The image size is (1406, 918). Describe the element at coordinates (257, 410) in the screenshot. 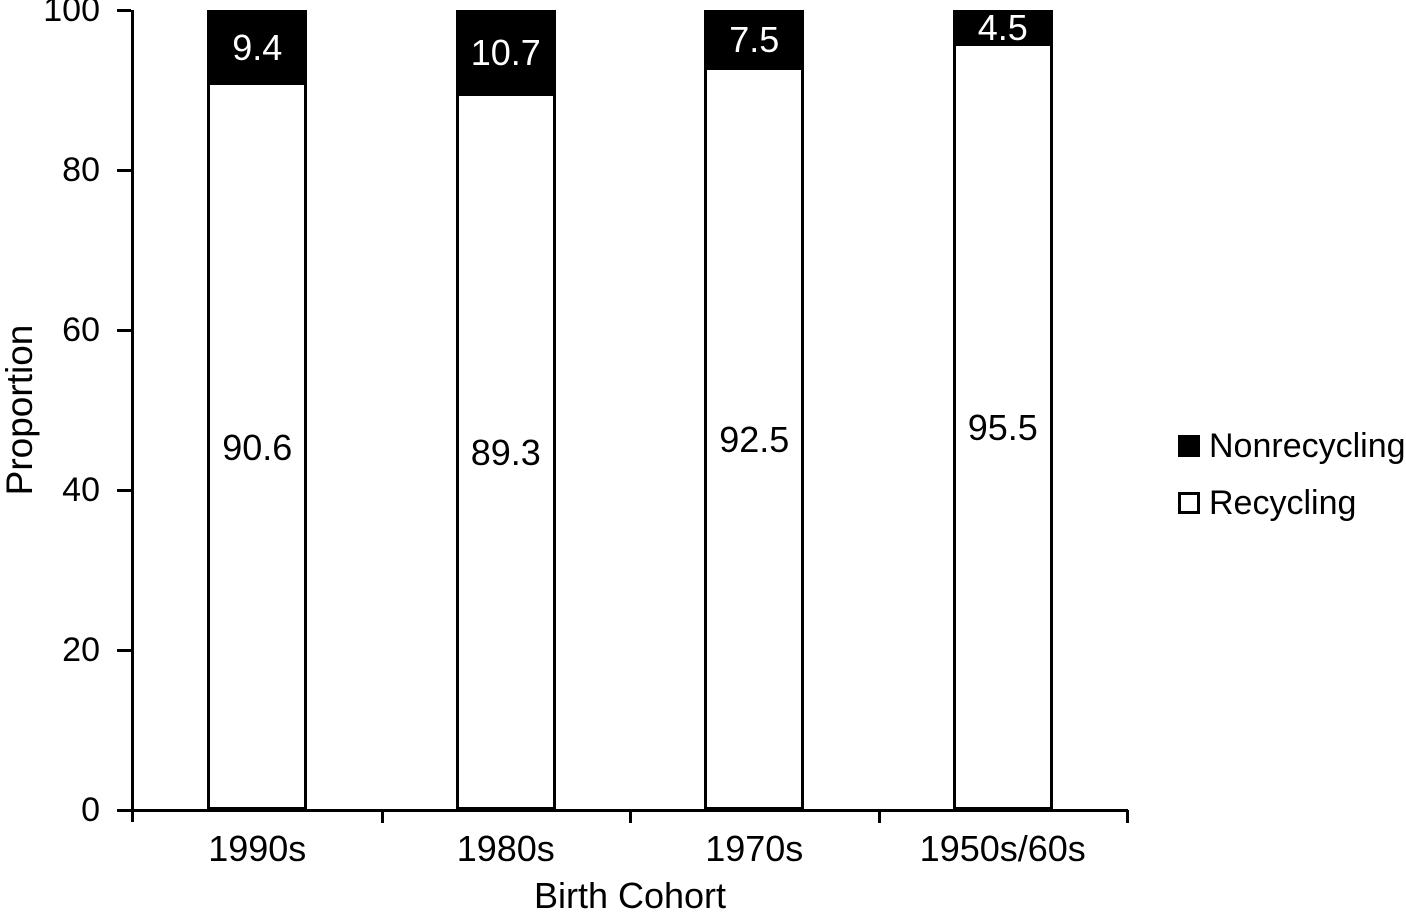

I see `bar-1990s` at that location.